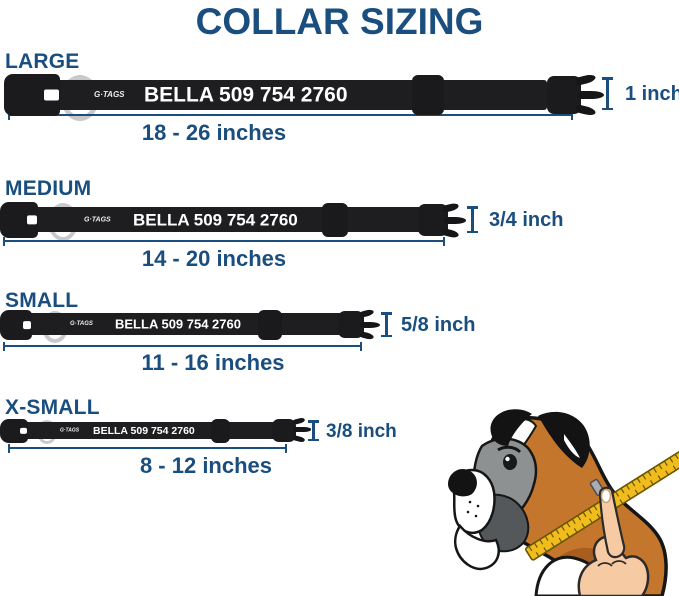  I want to click on collar-image-x-small: G·TAGS BELLA 509 754 2760, so click(160, 431).